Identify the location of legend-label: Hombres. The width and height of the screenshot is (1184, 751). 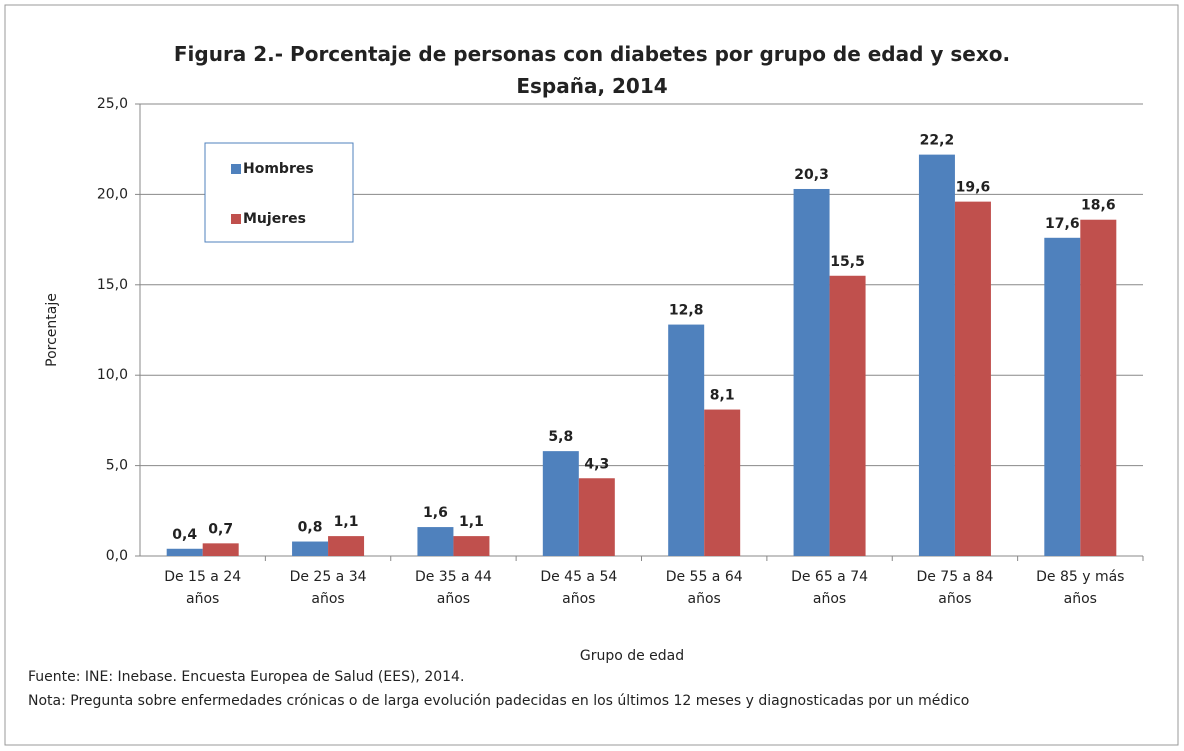
(278, 169).